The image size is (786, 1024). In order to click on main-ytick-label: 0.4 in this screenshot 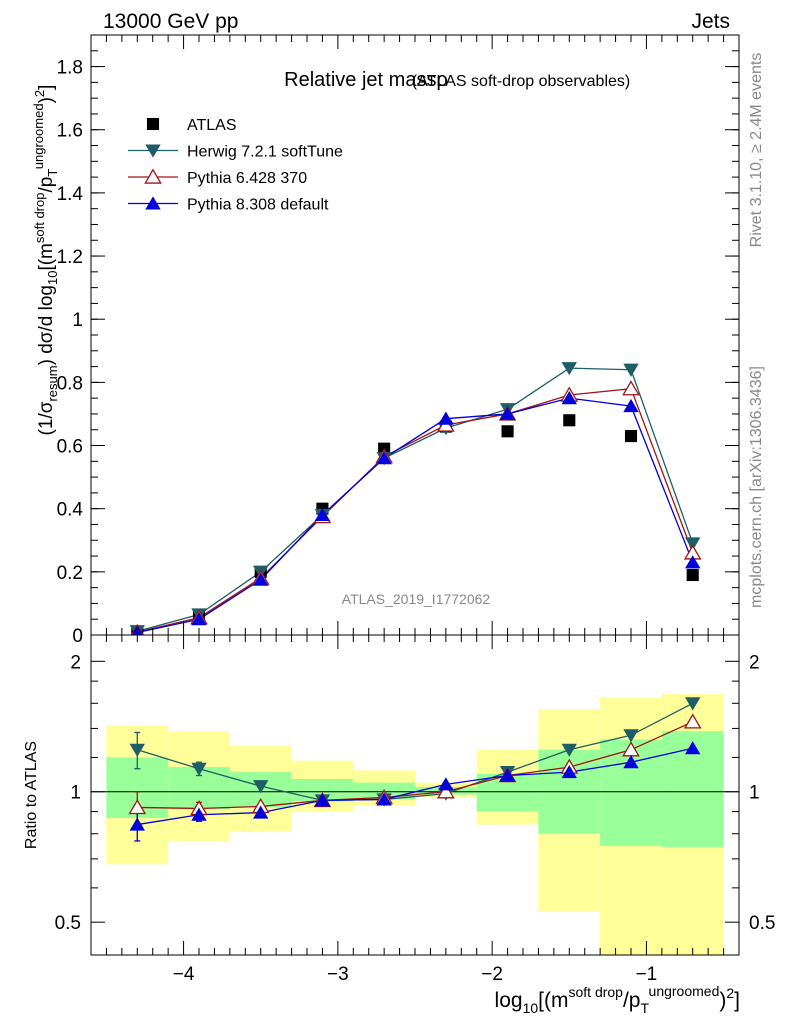, I will do `click(70, 510)`.